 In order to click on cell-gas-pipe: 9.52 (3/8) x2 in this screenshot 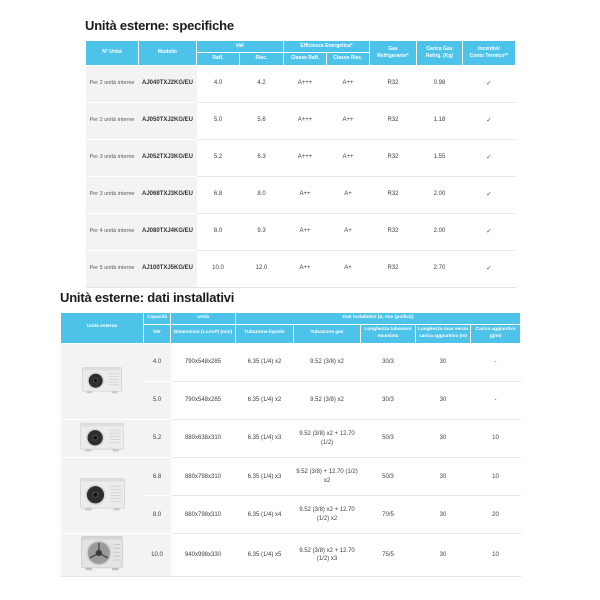, I will do `click(327, 362)`.